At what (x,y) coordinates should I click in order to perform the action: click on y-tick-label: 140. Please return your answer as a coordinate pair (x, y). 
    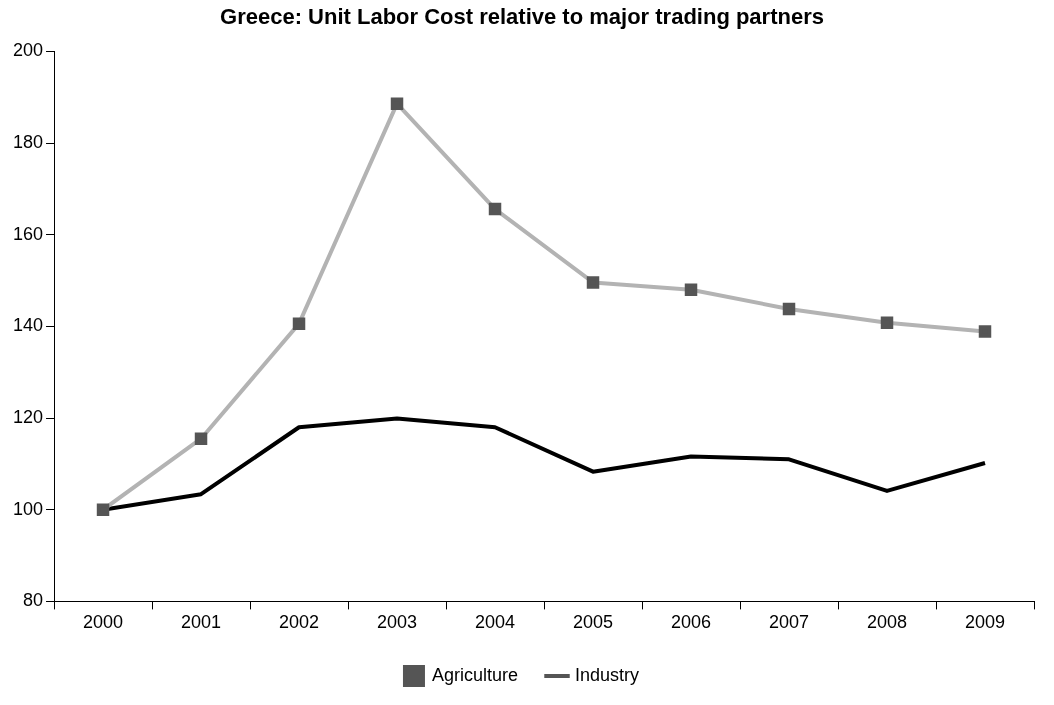
    Looking at the image, I should click on (28, 325).